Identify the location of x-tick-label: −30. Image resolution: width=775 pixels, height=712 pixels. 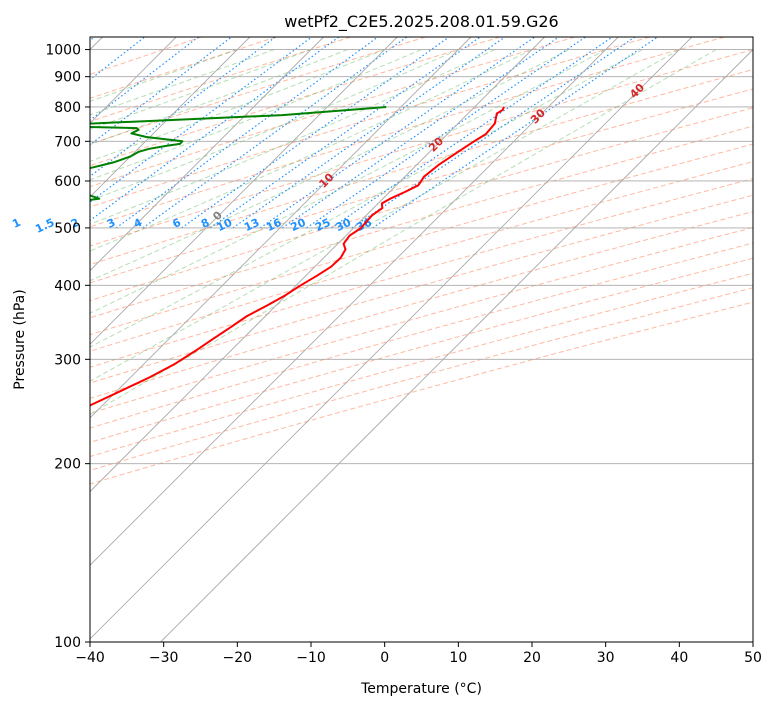
(164, 658).